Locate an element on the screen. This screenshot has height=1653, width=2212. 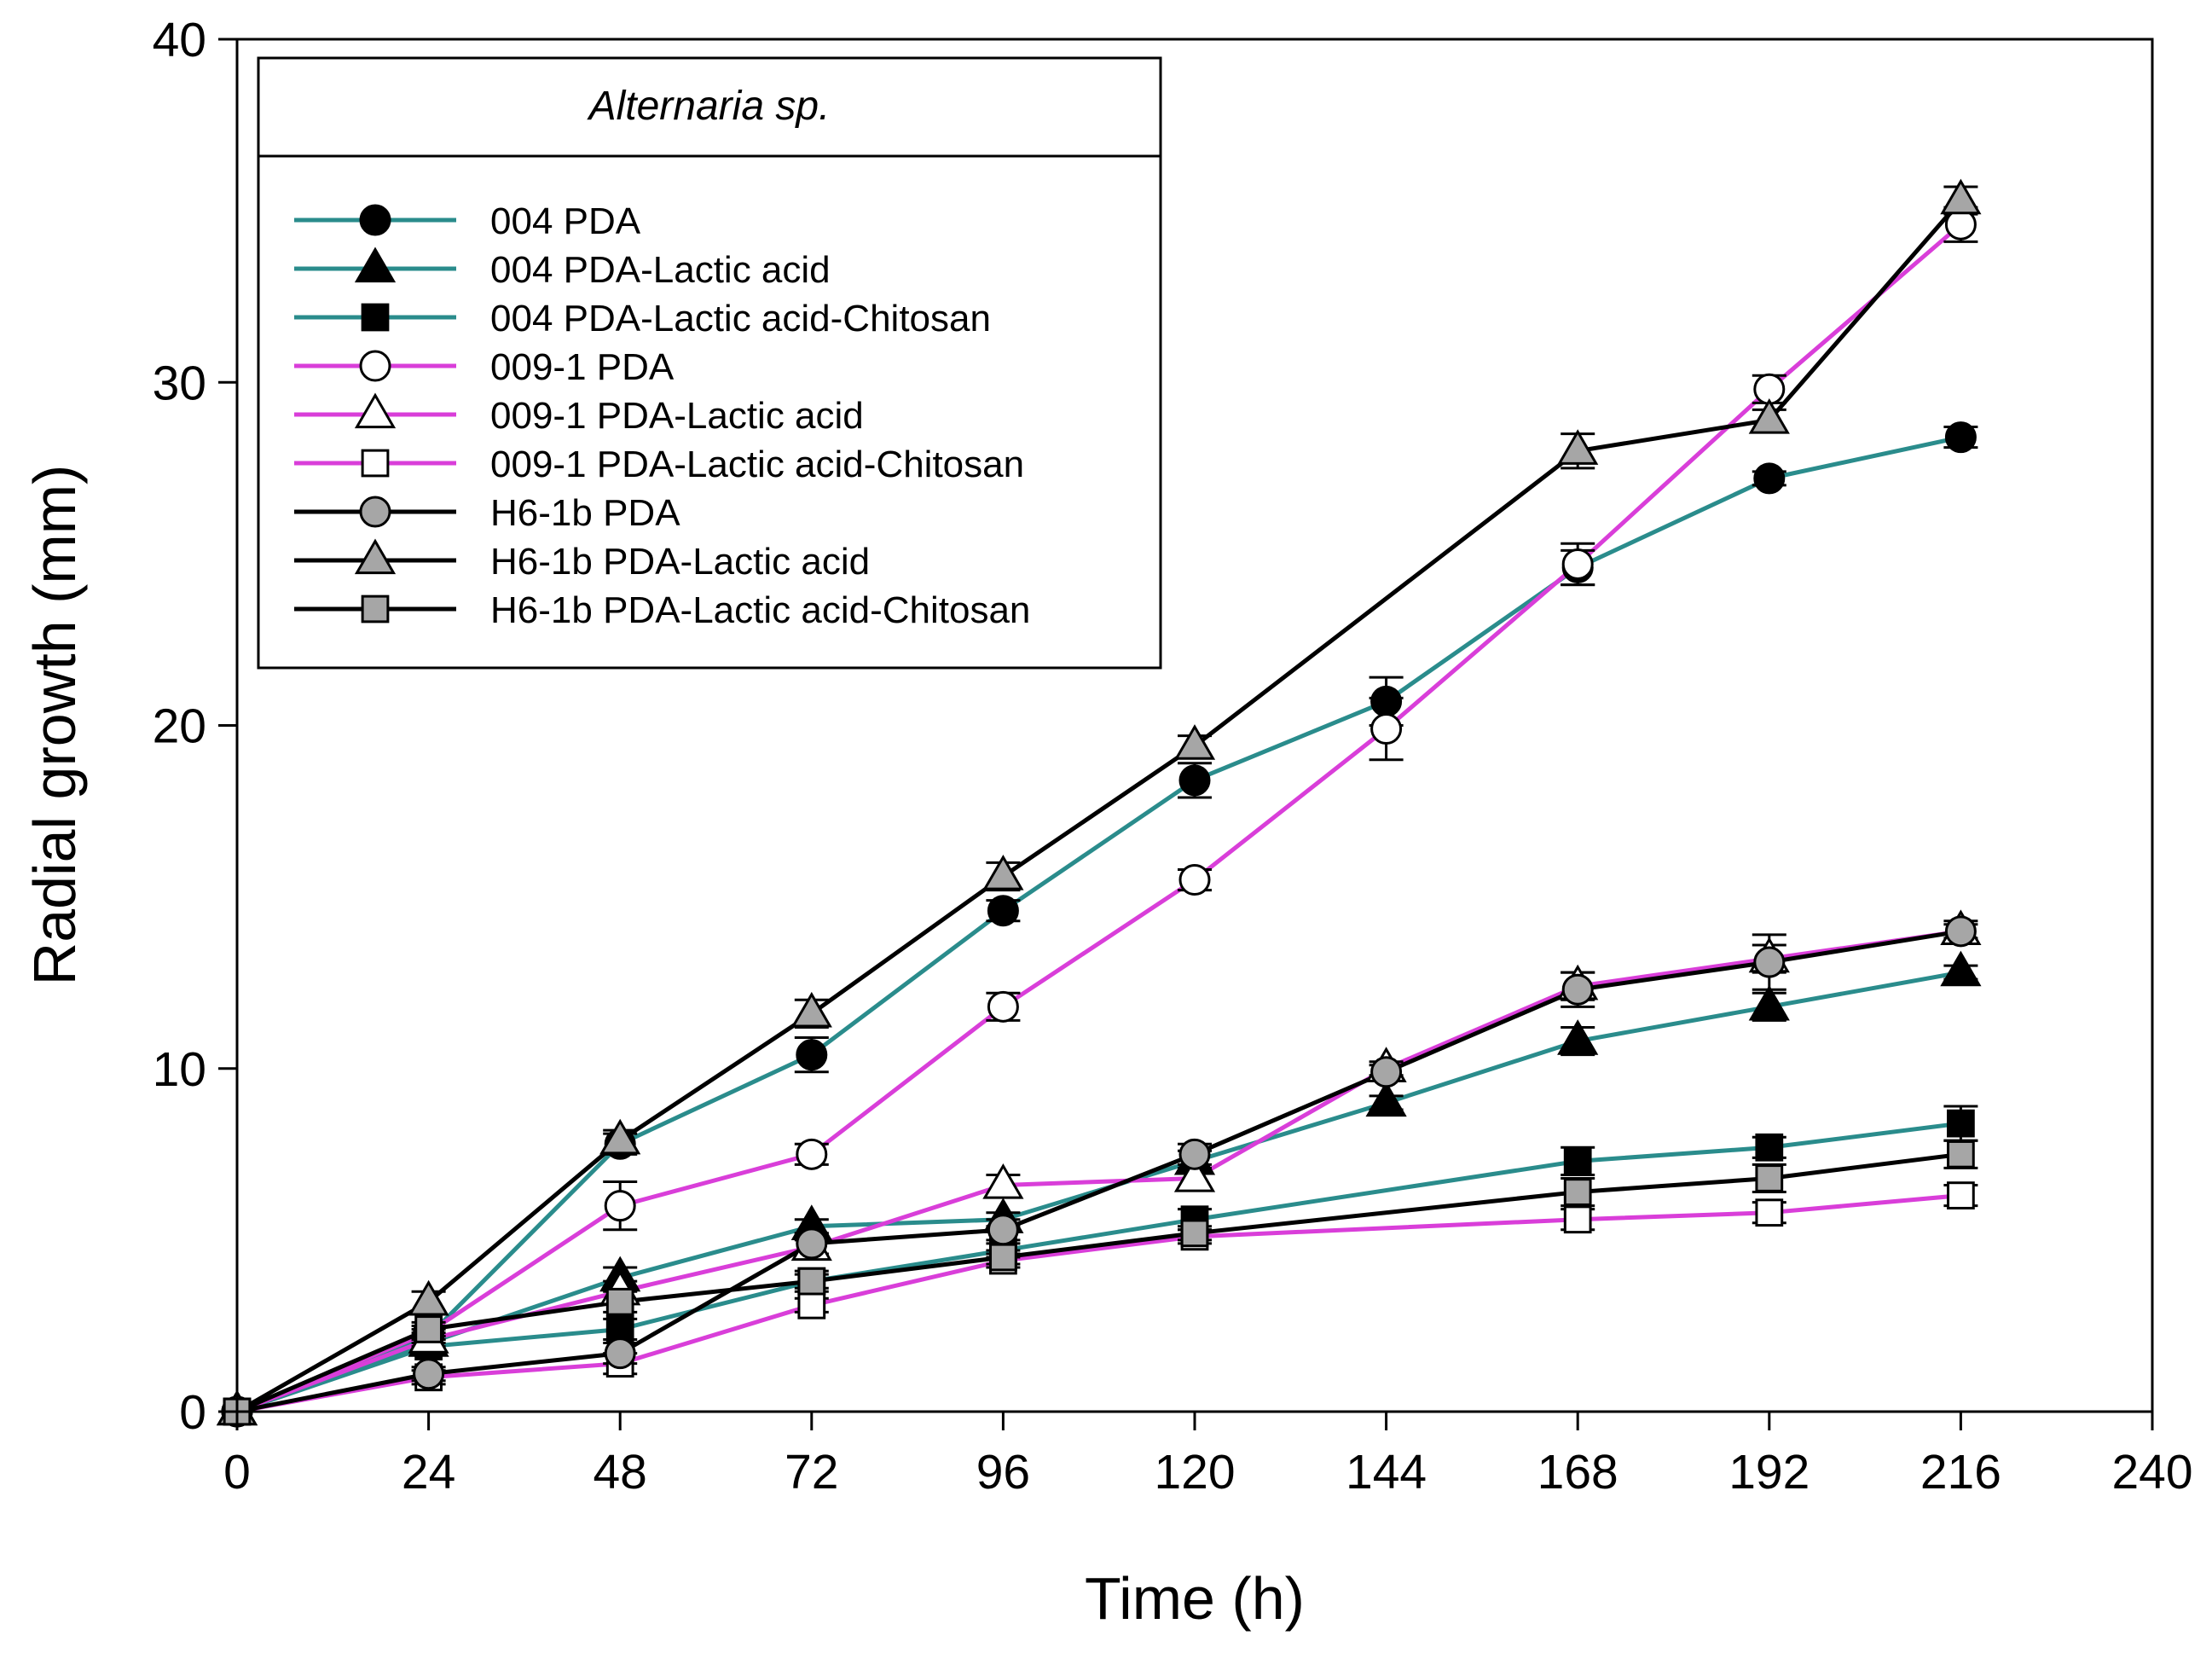
x-axis-ticks: 0 24 48 72 96 120 144 168 192 216 240 is located at coordinates (1208, 1455).